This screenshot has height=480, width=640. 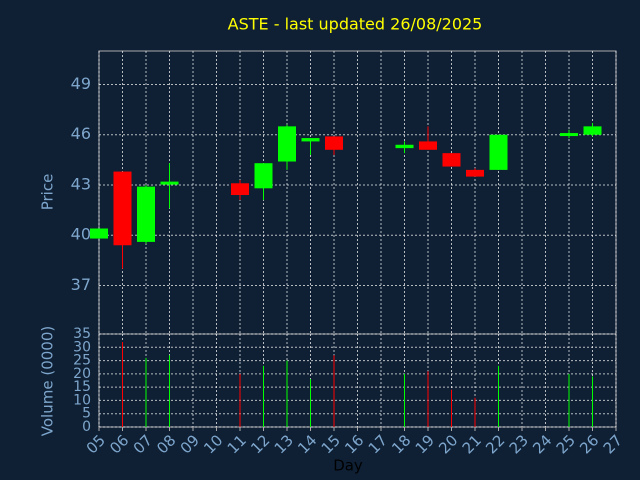 What do you see at coordinates (86, 414) in the screenshot?
I see `y-tick-label: 5` at bounding box center [86, 414].